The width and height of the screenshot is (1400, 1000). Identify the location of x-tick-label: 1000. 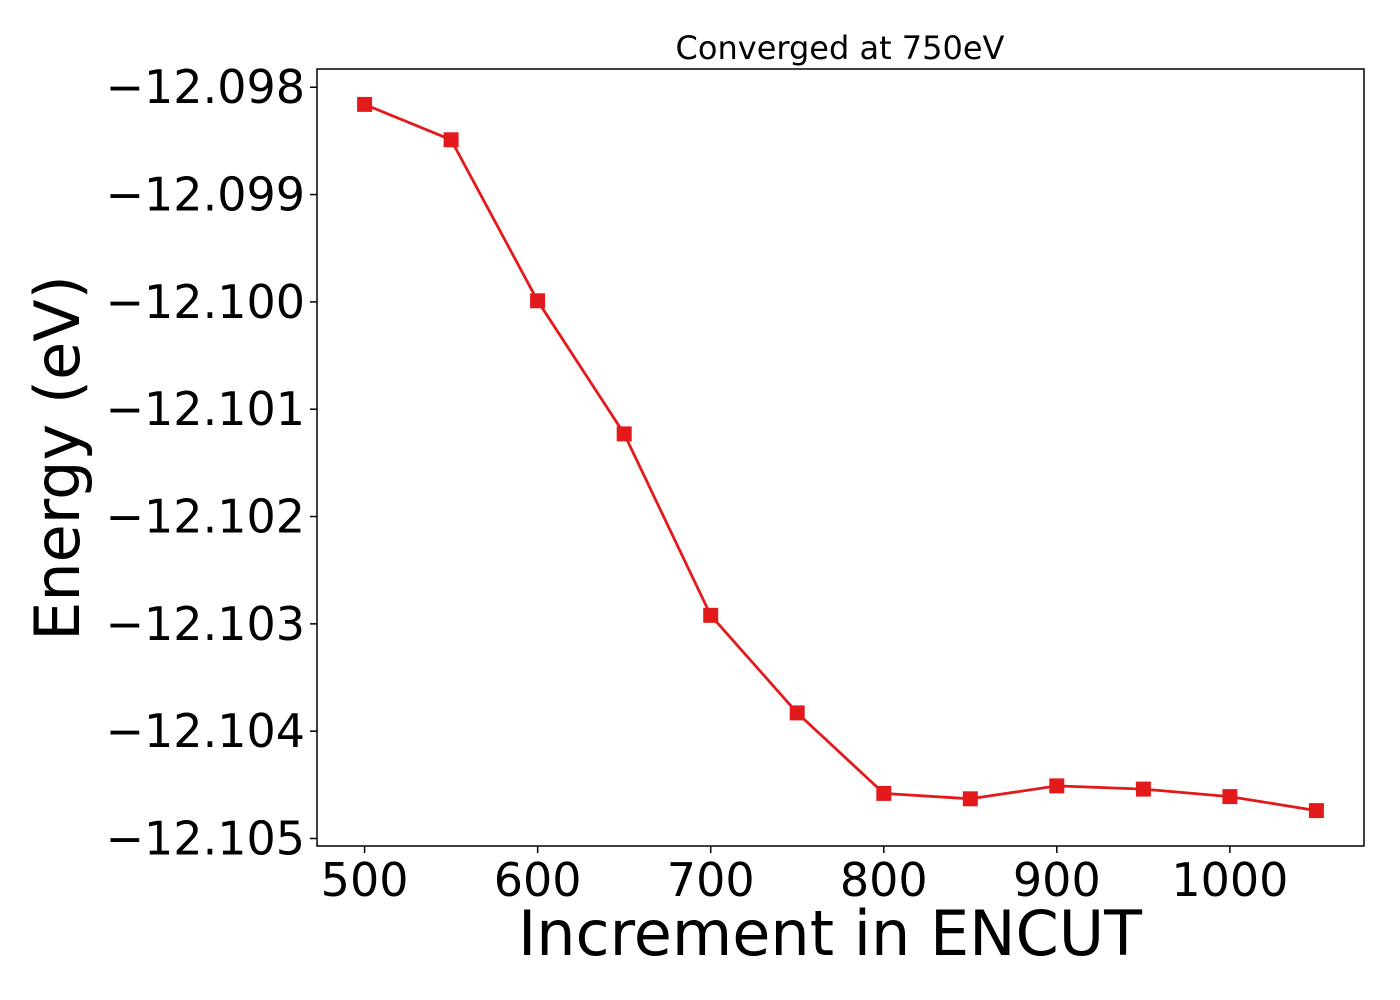
(1229, 880).